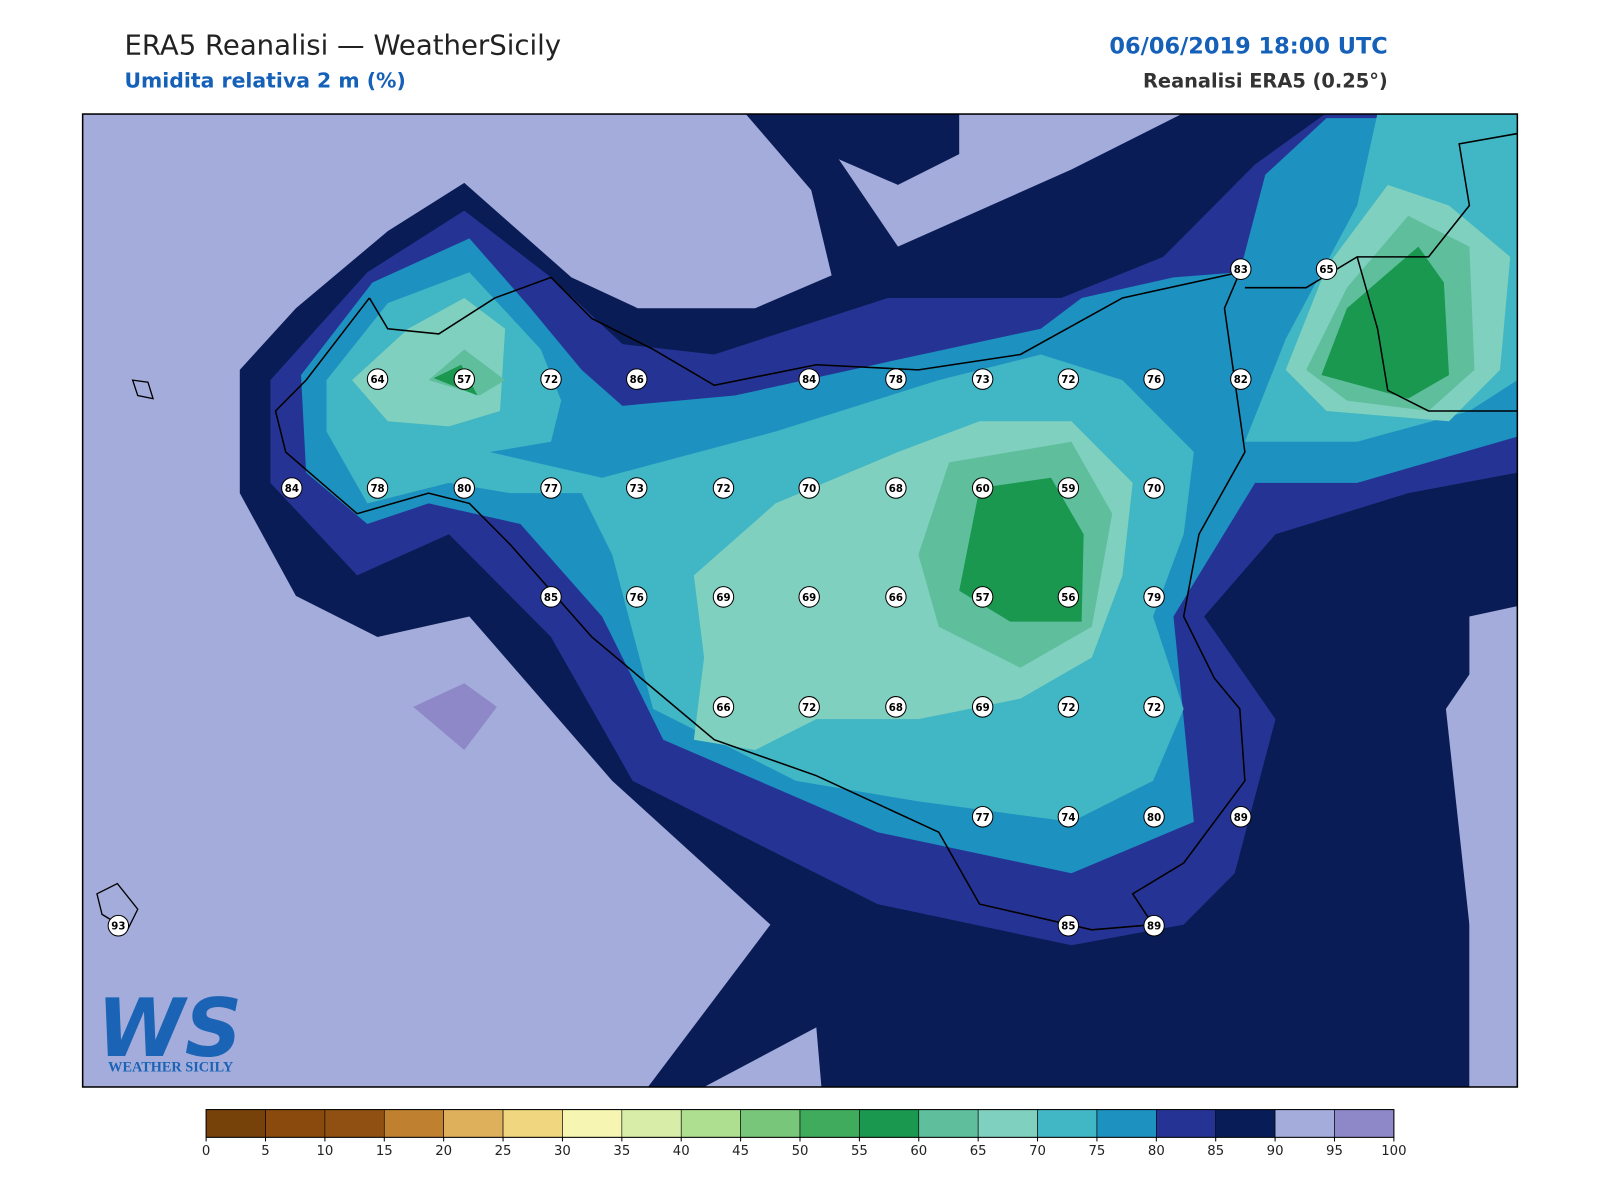  Describe the element at coordinates (1248, 46) in the screenshot. I see `datetime: 06/06/2019 18:00 UTC` at that location.